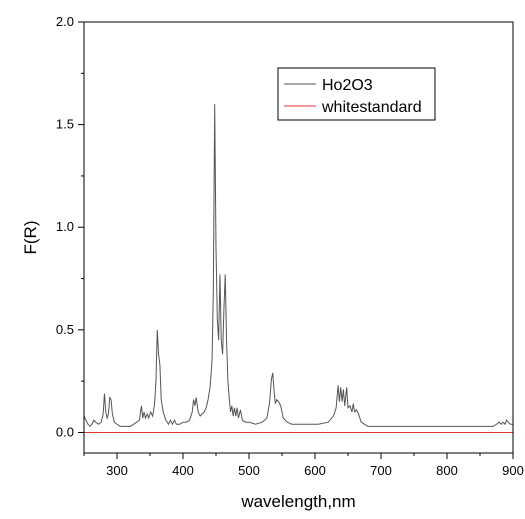  Describe the element at coordinates (381, 470) in the screenshot. I see `x-tick-label: 700` at that location.